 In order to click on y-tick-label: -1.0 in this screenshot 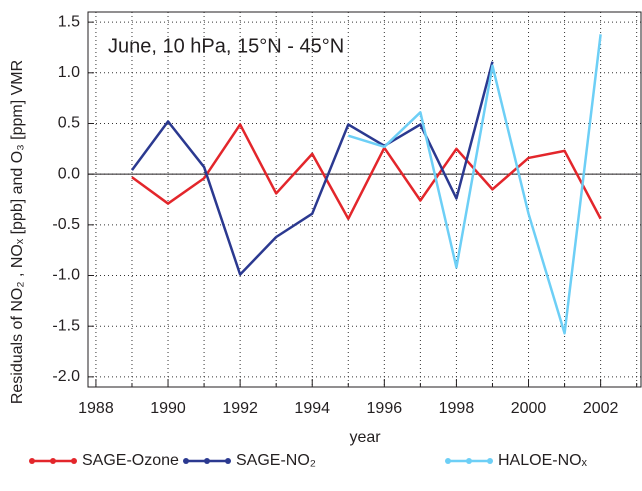, I will do `click(66, 275)`.